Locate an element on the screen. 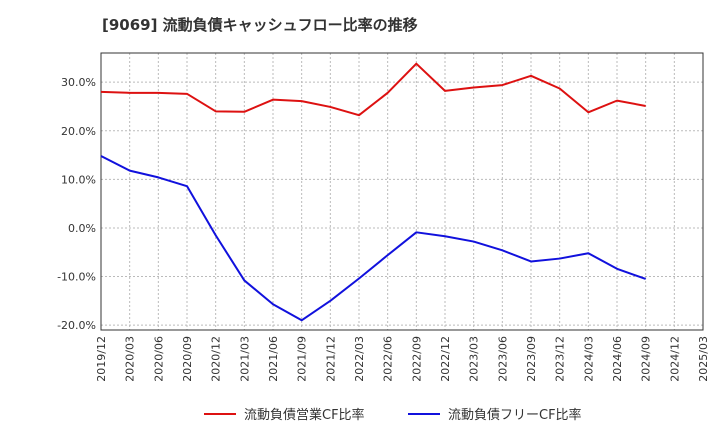  x-tick-label: 2020/12 is located at coordinates (216, 359).